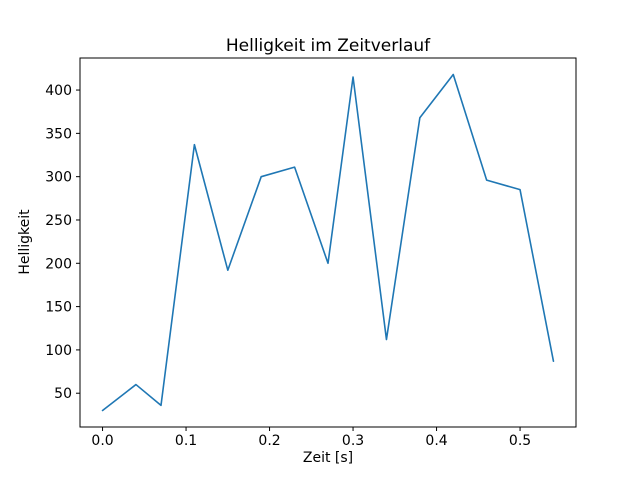 The width and height of the screenshot is (640, 480). What do you see at coordinates (328, 46) in the screenshot?
I see `chart-title: Helligkeit im Zeitverlauf` at bounding box center [328, 46].